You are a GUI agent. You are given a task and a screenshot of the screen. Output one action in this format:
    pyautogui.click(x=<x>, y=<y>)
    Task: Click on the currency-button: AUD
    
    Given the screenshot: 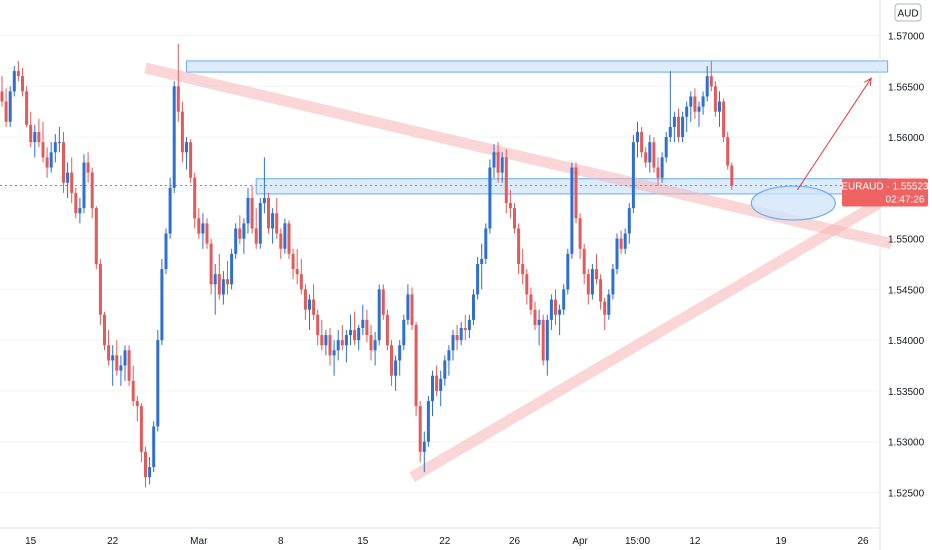 What is the action you would take?
    pyautogui.click(x=908, y=12)
    